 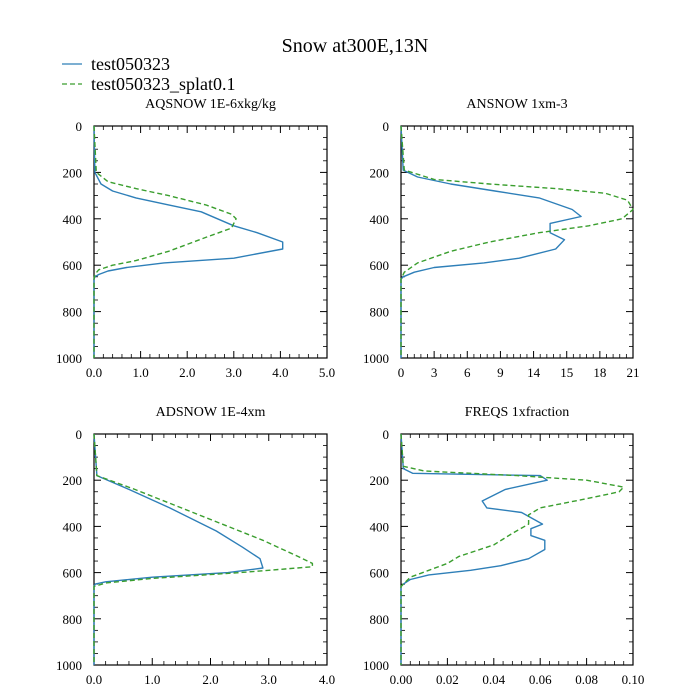 I want to click on legend-label-1: test050323, so click(x=130, y=64).